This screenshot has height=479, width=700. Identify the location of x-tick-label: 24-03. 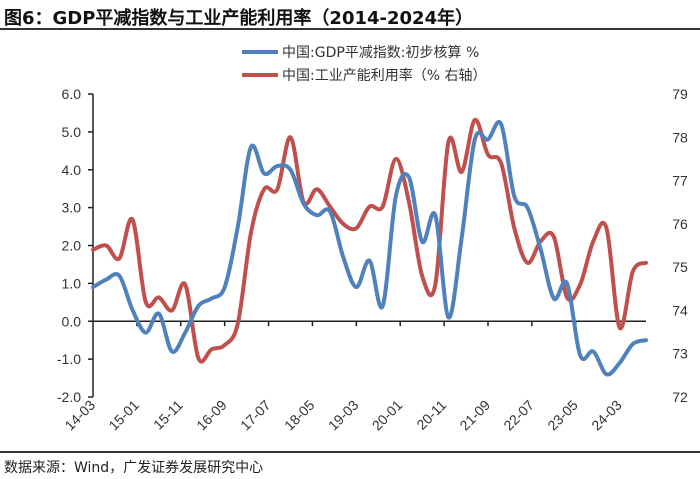
(606, 415).